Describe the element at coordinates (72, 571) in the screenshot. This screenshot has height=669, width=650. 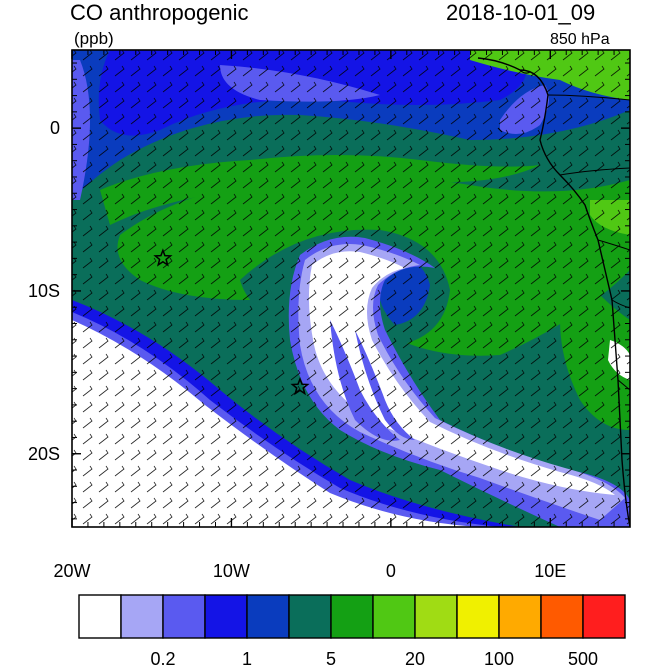
I see `lon-tick-label: 20W` at that location.